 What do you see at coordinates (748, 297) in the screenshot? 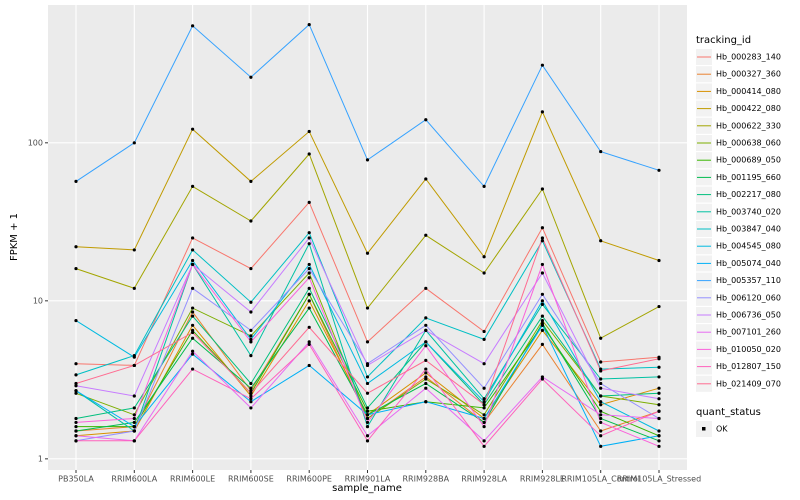
I see `legend-label: Hb_006120_060` at bounding box center [748, 297].